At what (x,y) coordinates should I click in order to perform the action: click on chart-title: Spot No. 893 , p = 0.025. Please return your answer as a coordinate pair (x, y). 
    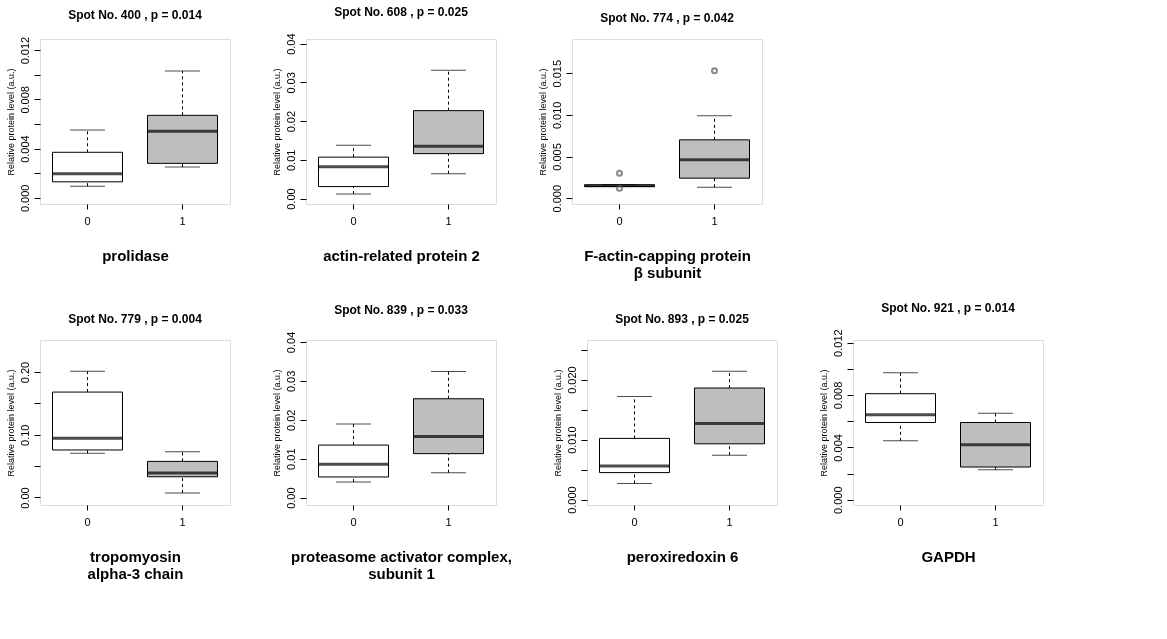
    Looking at the image, I should click on (682, 319).